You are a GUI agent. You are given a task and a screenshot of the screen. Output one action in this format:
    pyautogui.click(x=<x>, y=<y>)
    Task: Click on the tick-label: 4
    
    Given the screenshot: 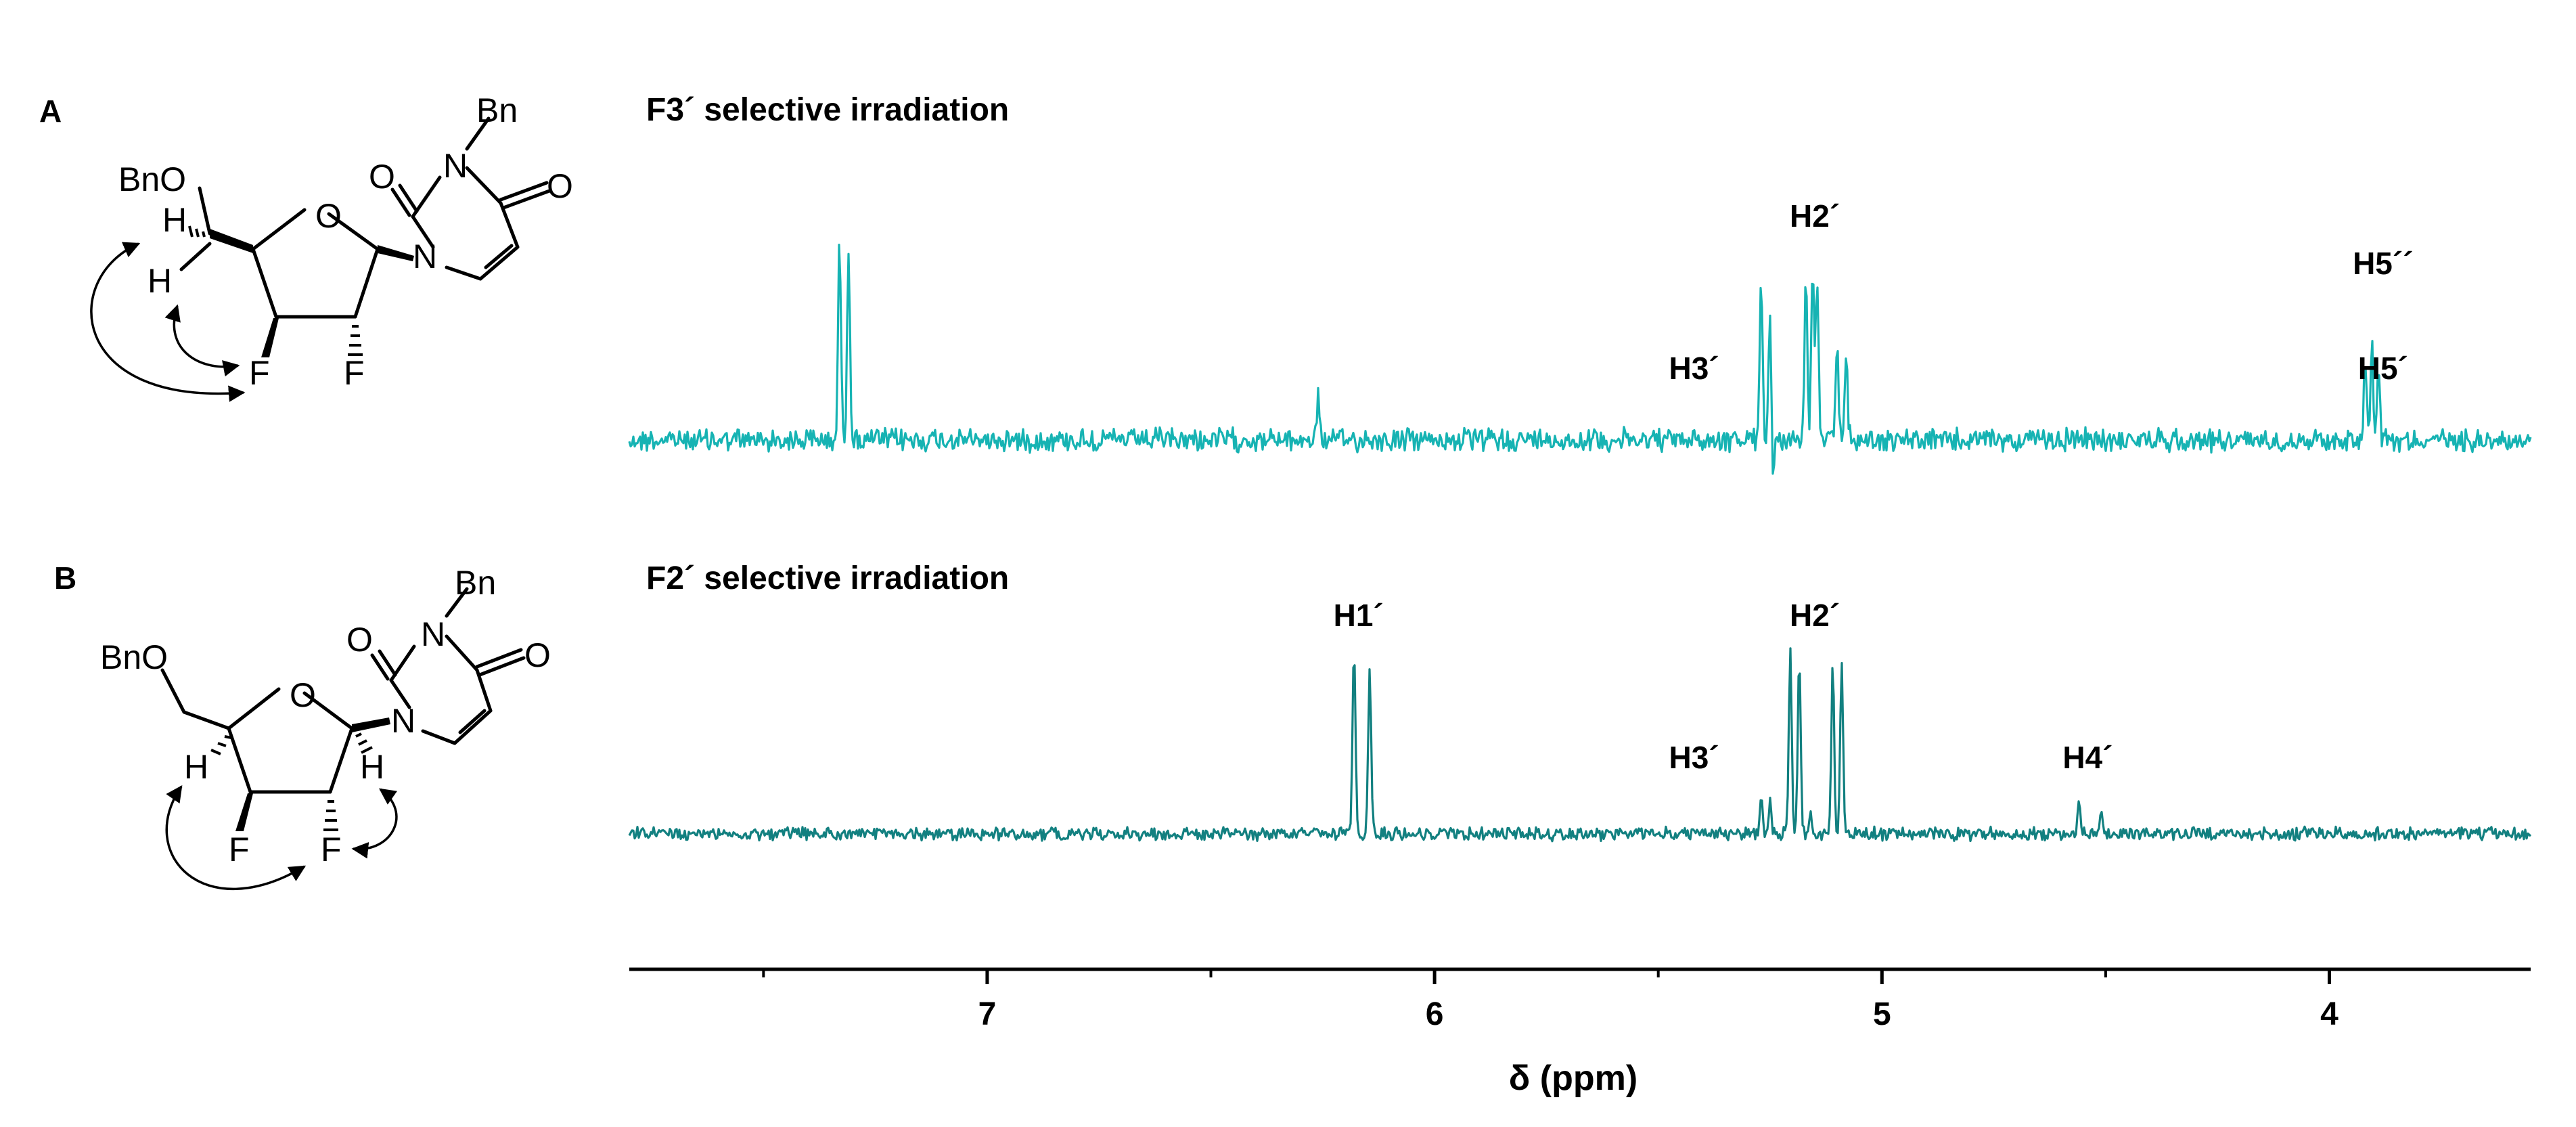 What is the action you would take?
    pyautogui.click(x=2329, y=1014)
    